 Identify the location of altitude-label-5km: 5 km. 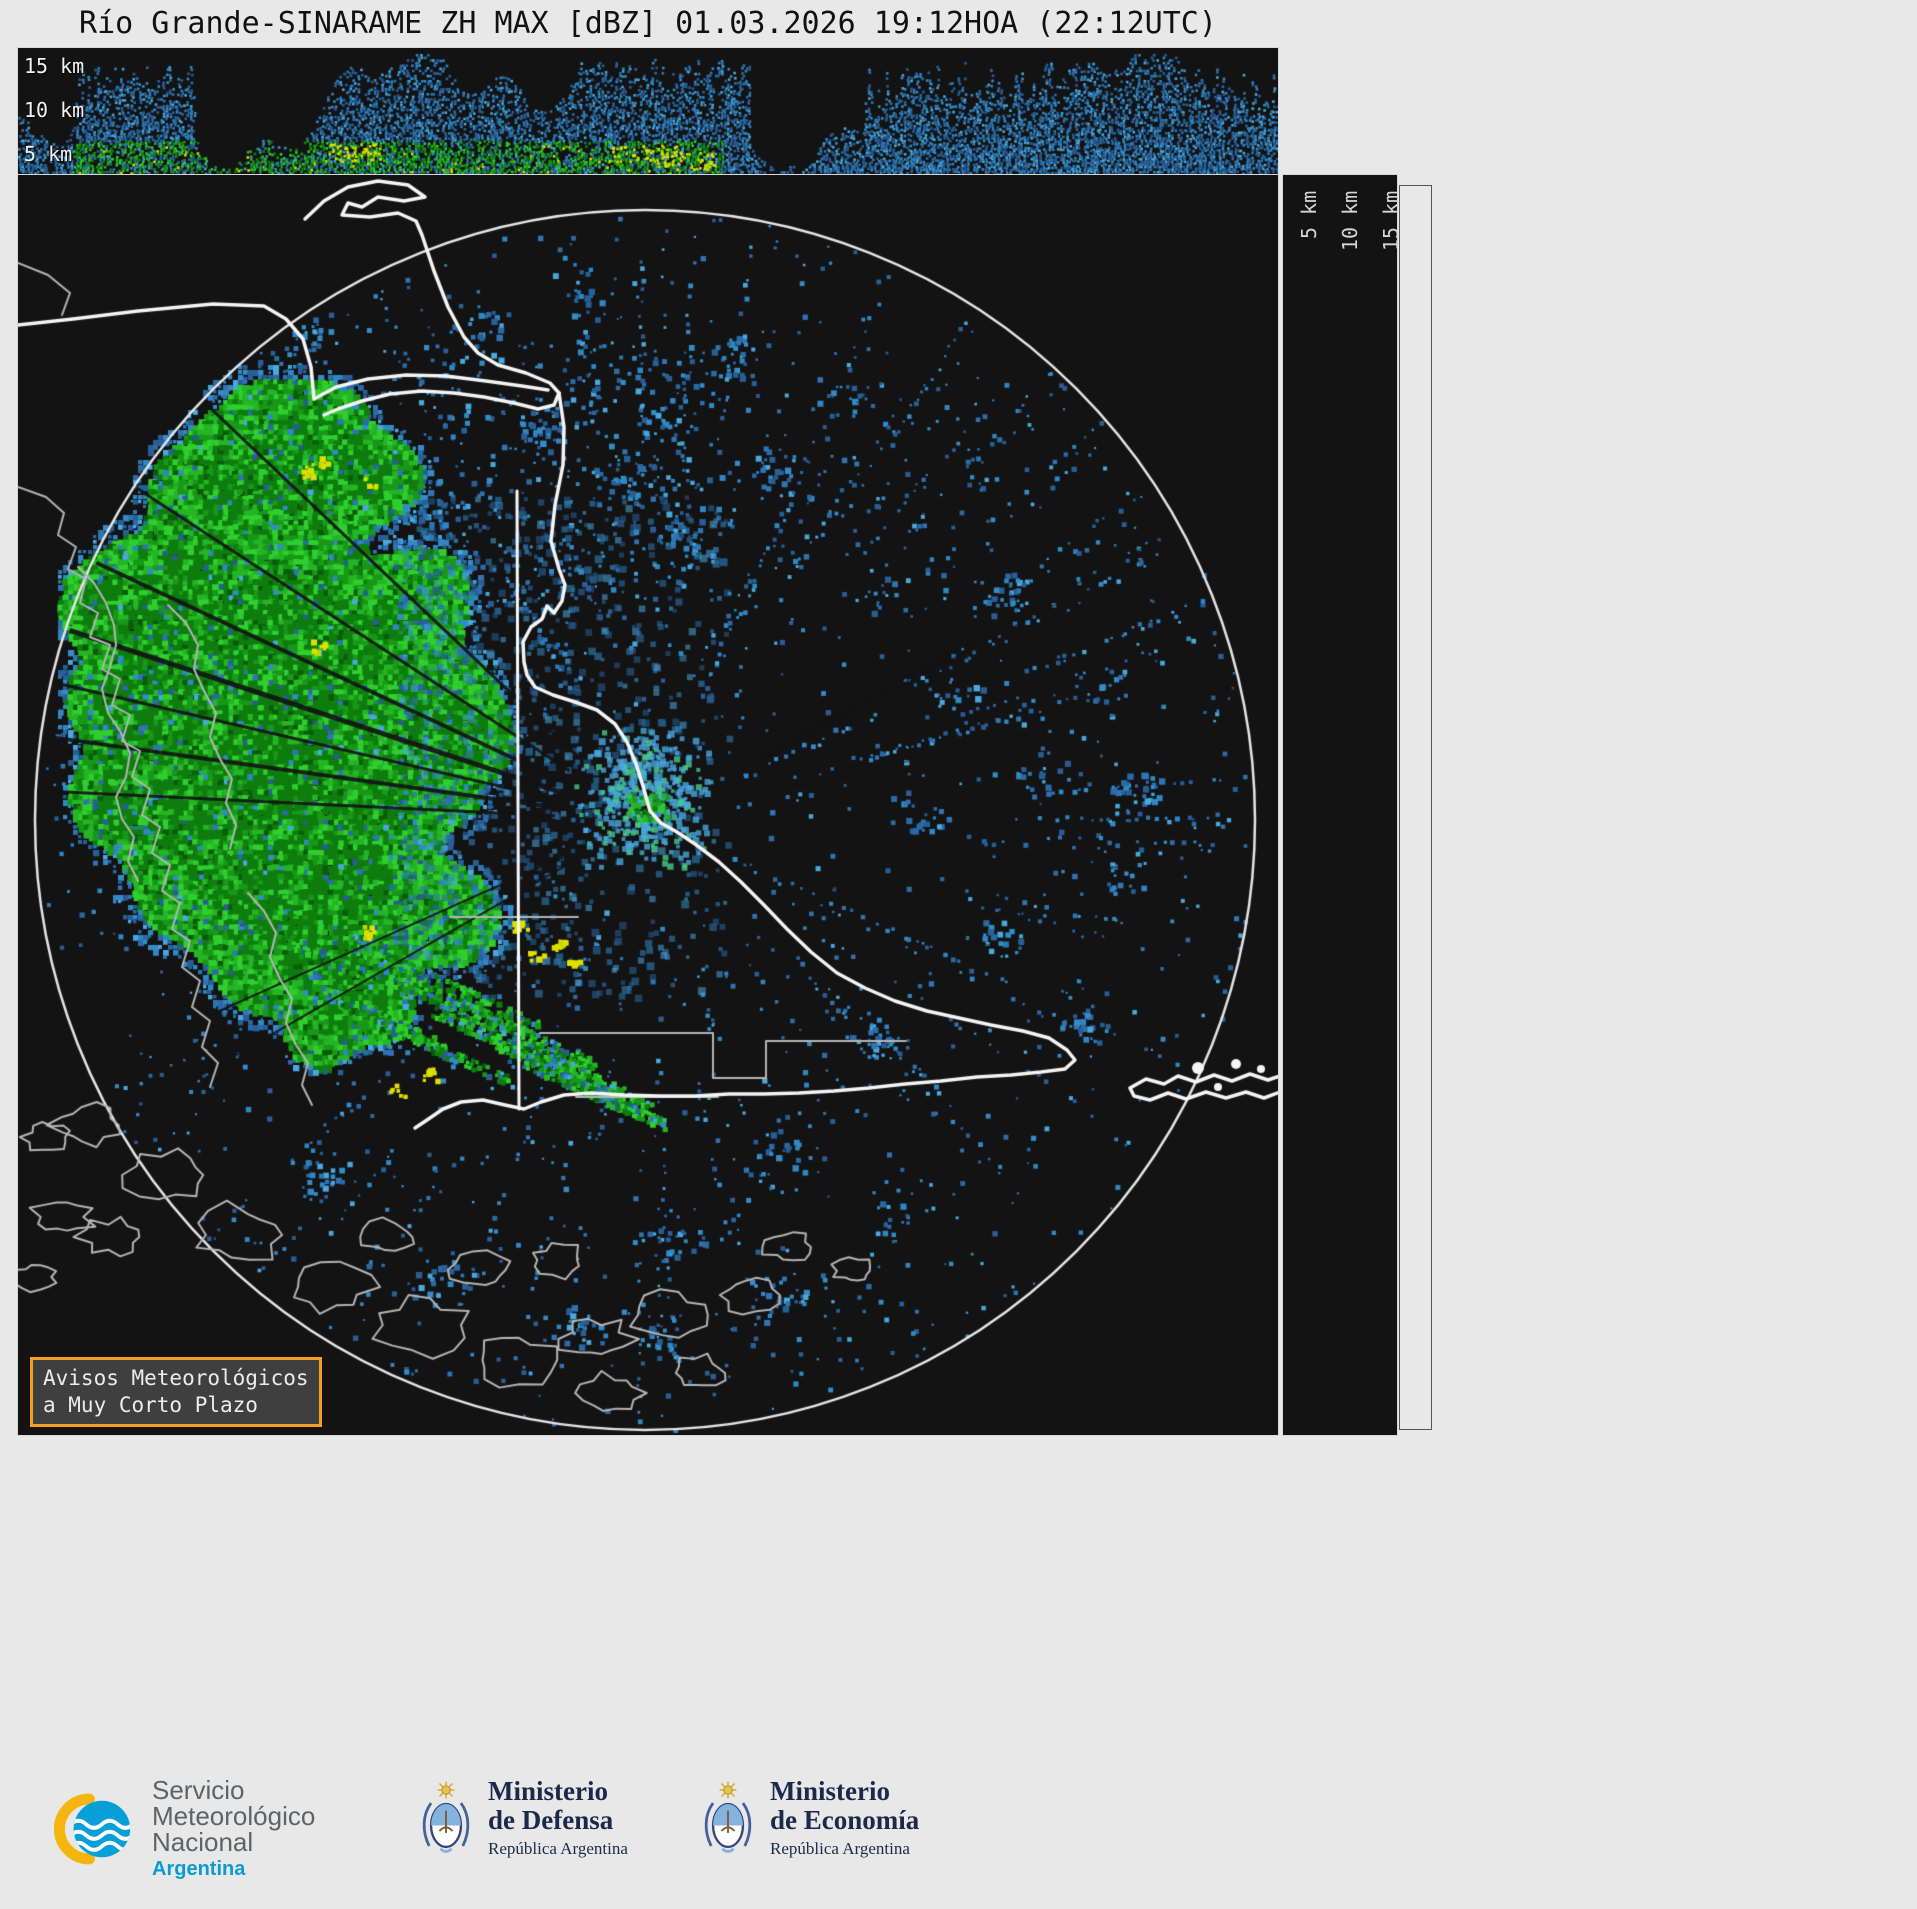
(48, 154).